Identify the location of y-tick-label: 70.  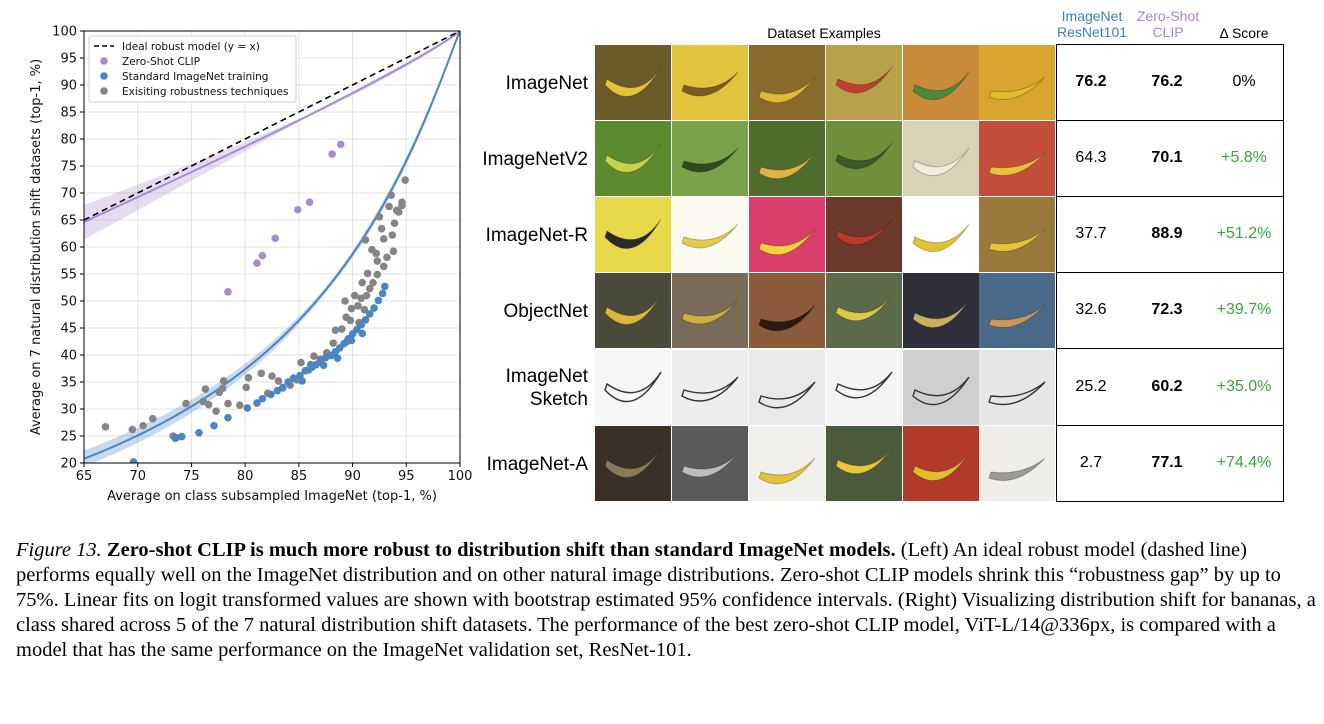
(68, 194).